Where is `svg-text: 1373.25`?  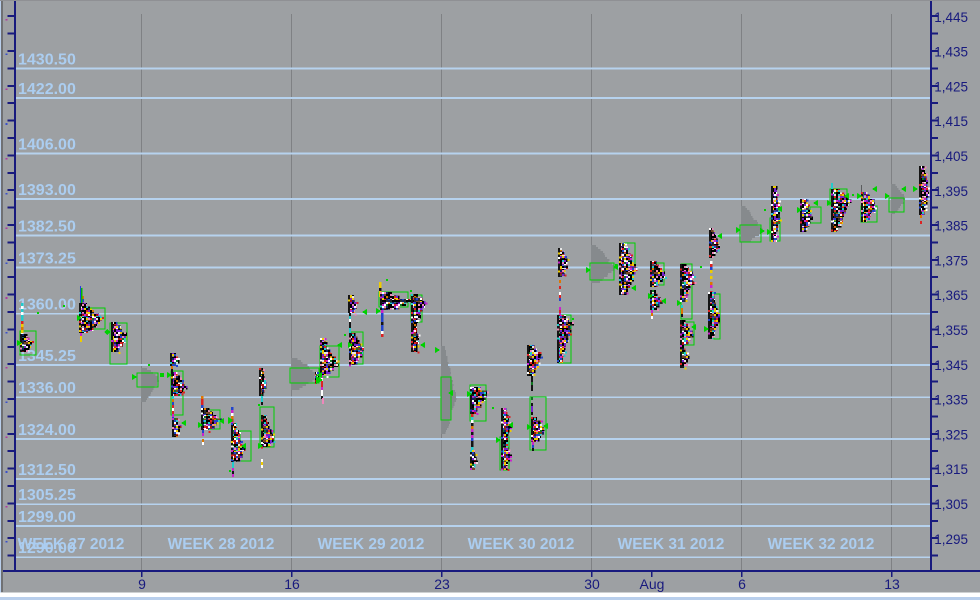
svg-text: 1373.25 is located at coordinates (47, 259).